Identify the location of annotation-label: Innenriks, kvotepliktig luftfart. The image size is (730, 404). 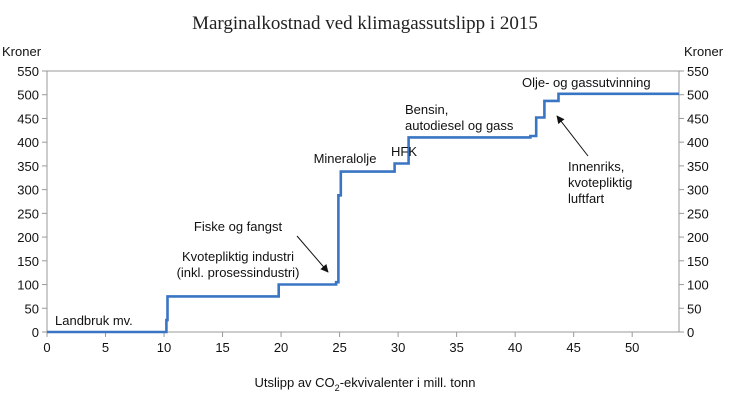
(600, 182).